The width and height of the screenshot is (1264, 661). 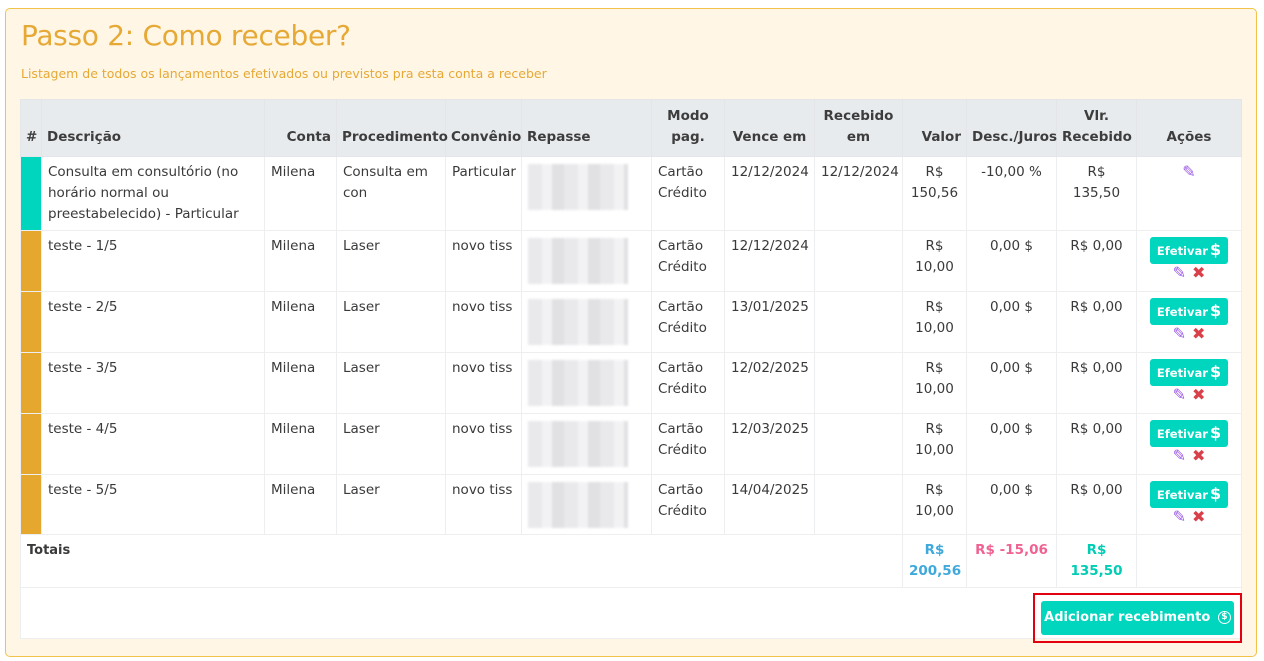 What do you see at coordinates (1096, 193) in the screenshot?
I see `cell-vlr-recebido: R$ 135,50` at bounding box center [1096, 193].